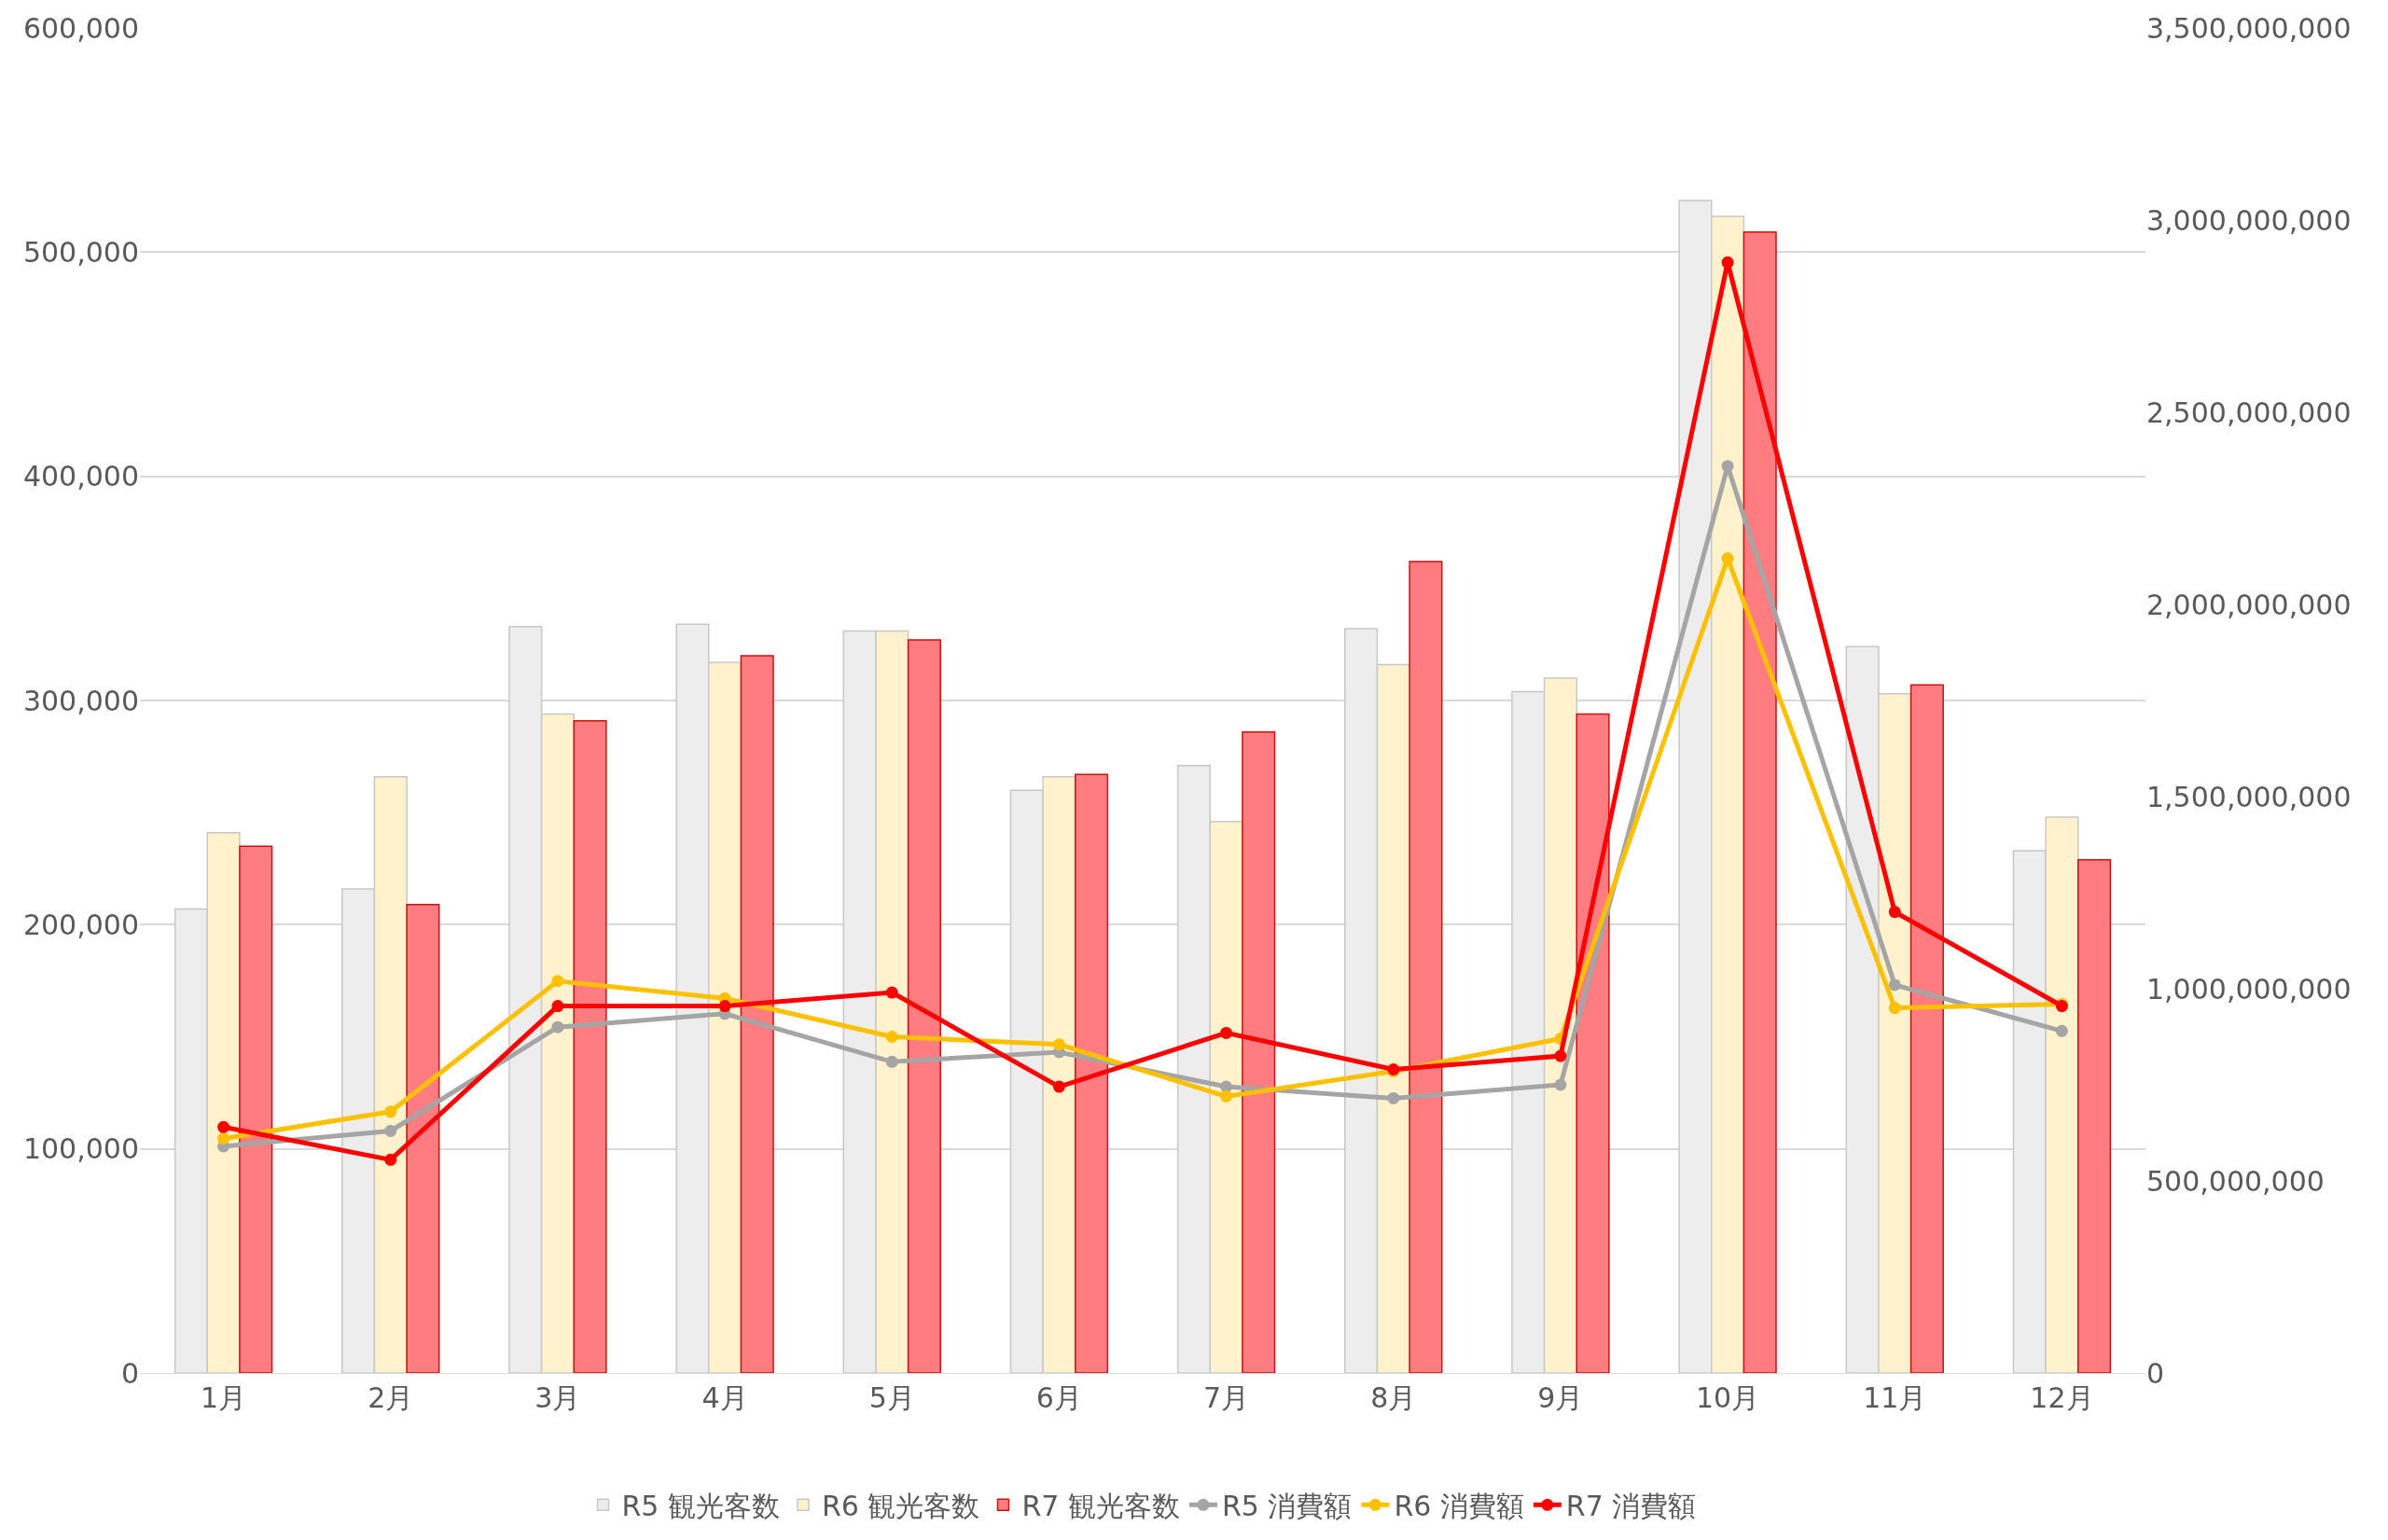 Image resolution: width=2388 pixels, height=1540 pixels. Describe the element at coordinates (2249, 989) in the screenshot. I see `y2-tick-label: 1,000,000,000` at that location.